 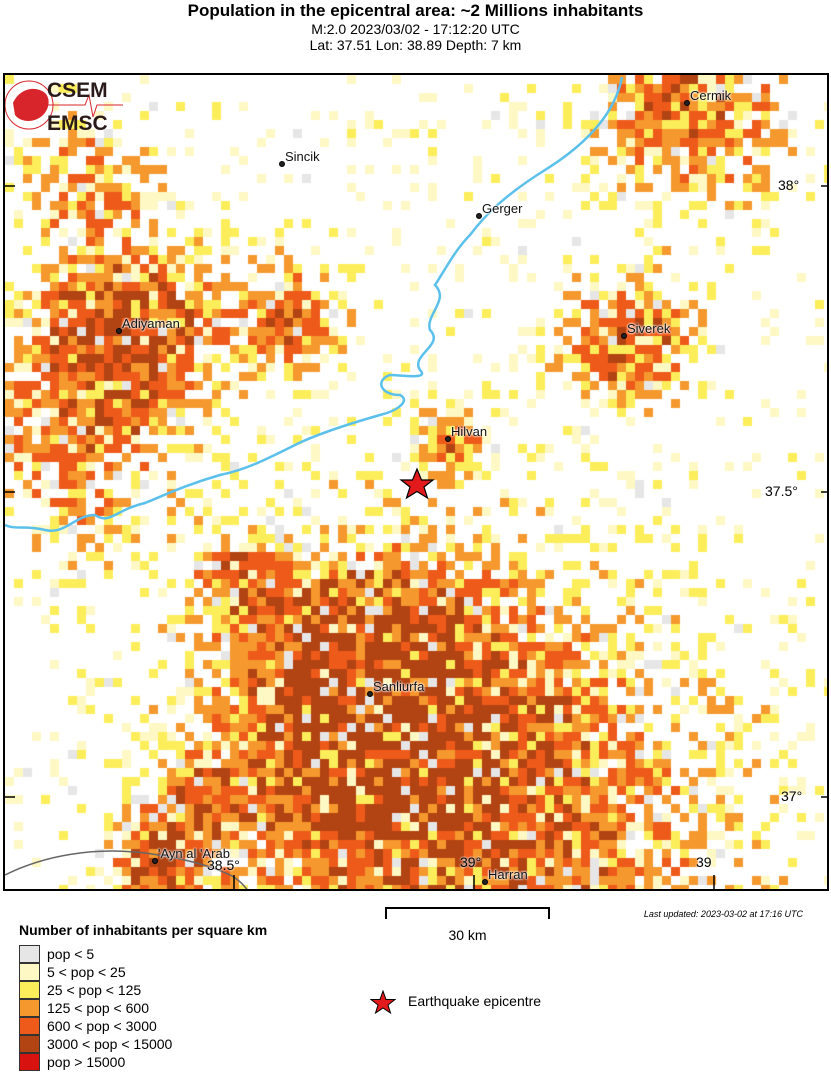 I want to click on lat-label-38: 38°, so click(x=789, y=185).